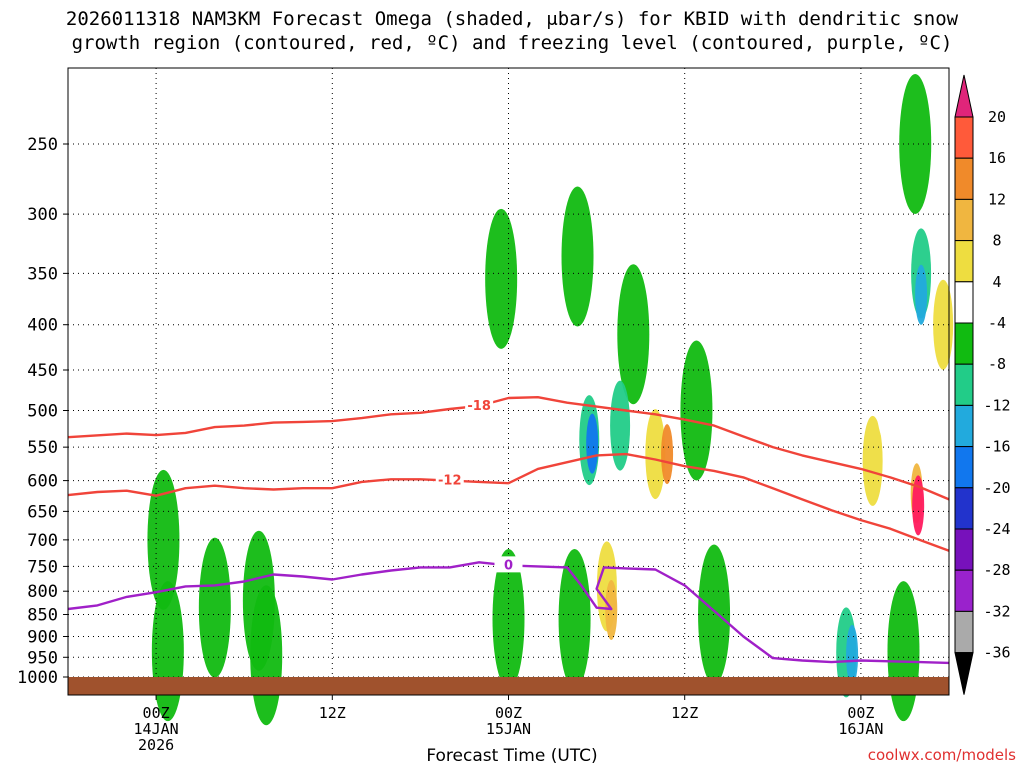 The width and height of the screenshot is (1024, 768). What do you see at coordinates (860, 729) in the screenshot?
I see `x-tick-label-4-1: 16JAN` at bounding box center [860, 729].